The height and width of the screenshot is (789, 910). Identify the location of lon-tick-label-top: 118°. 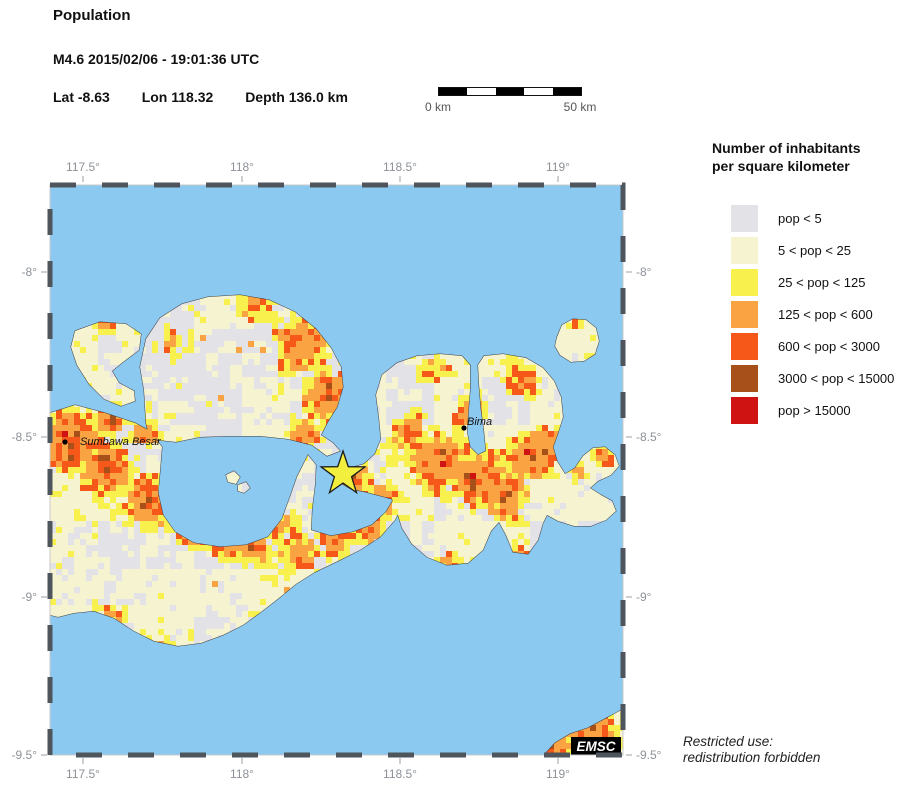
(242, 167).